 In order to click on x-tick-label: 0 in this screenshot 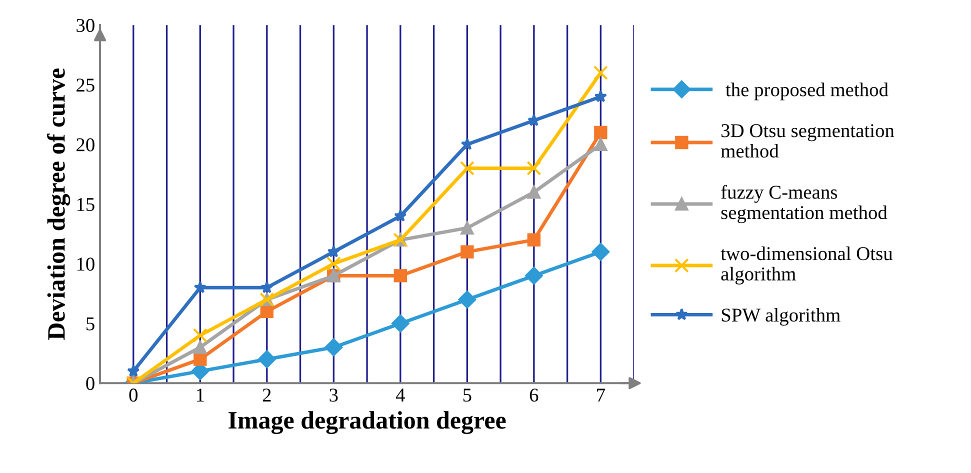, I will do `click(133, 395)`.